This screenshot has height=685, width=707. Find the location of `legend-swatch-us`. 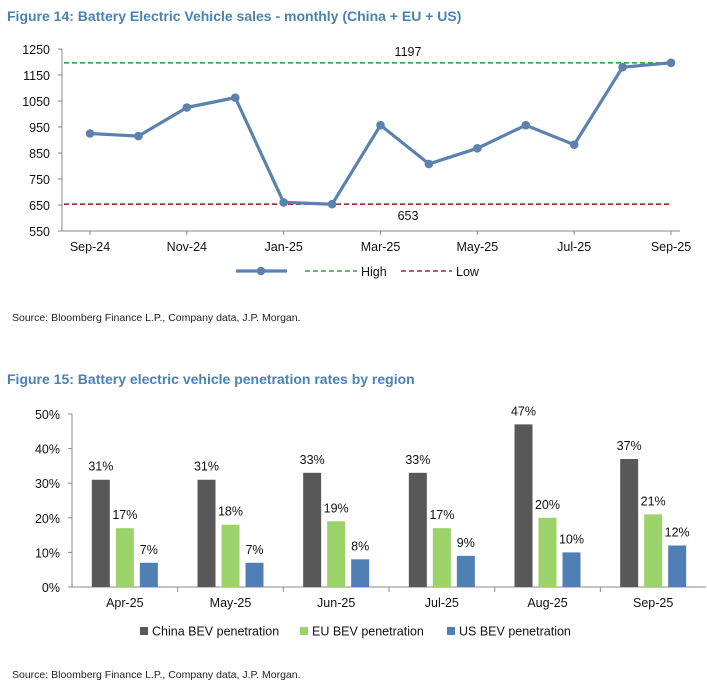

legend-swatch-us is located at coordinates (451, 631).